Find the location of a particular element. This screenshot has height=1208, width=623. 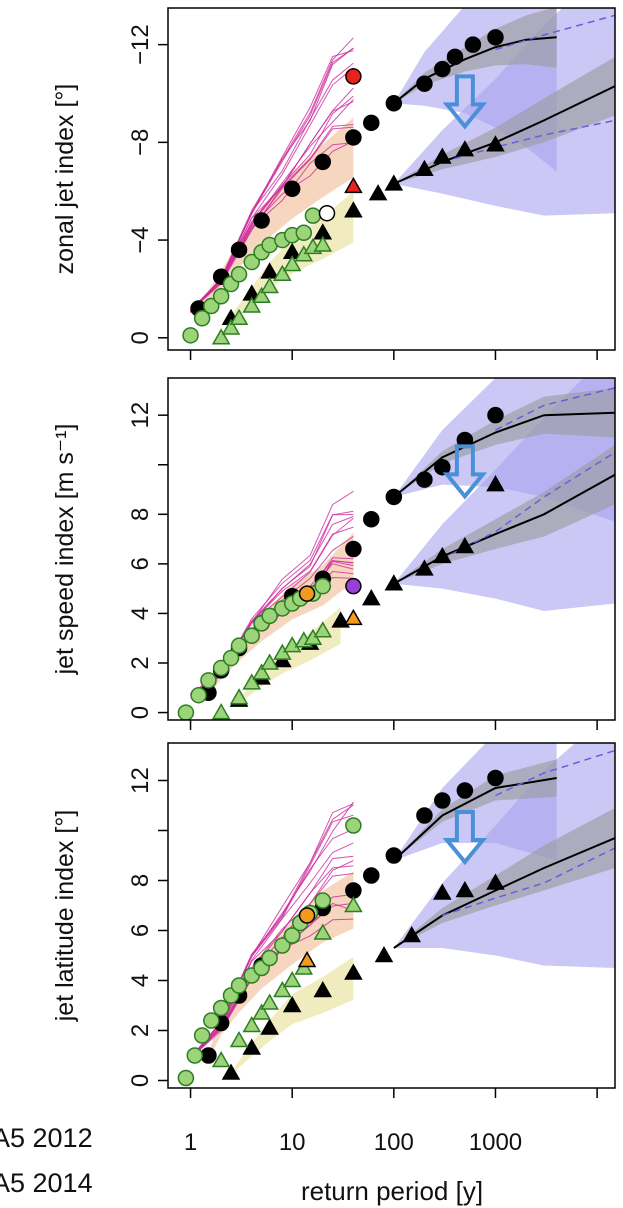

down-arrow-icon is located at coordinates (465, 472).